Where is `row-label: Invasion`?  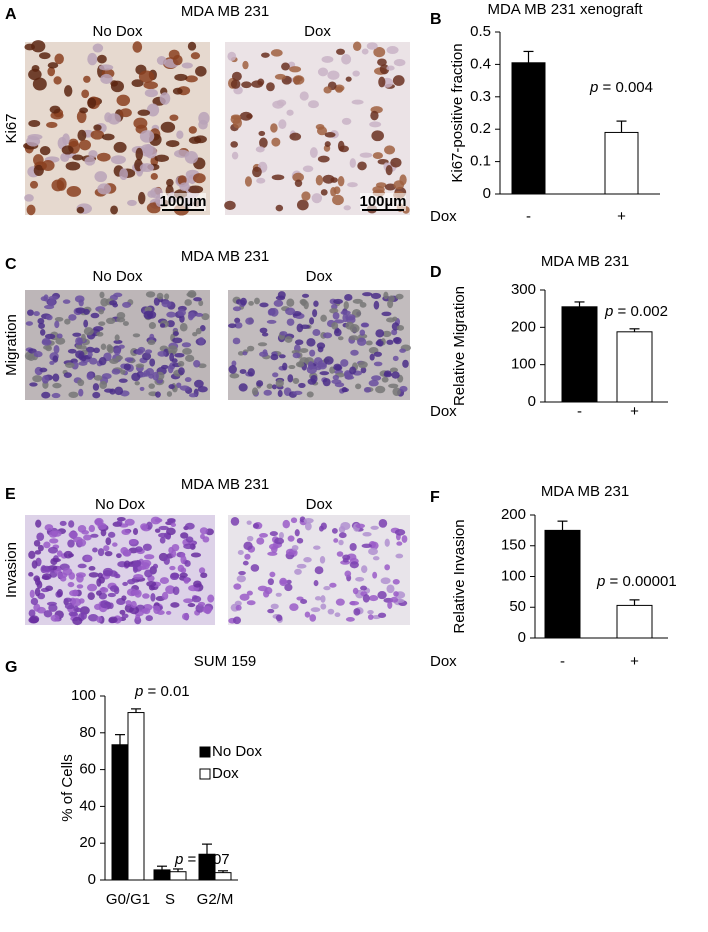
row-label: Invasion is located at coordinates (11, 570).